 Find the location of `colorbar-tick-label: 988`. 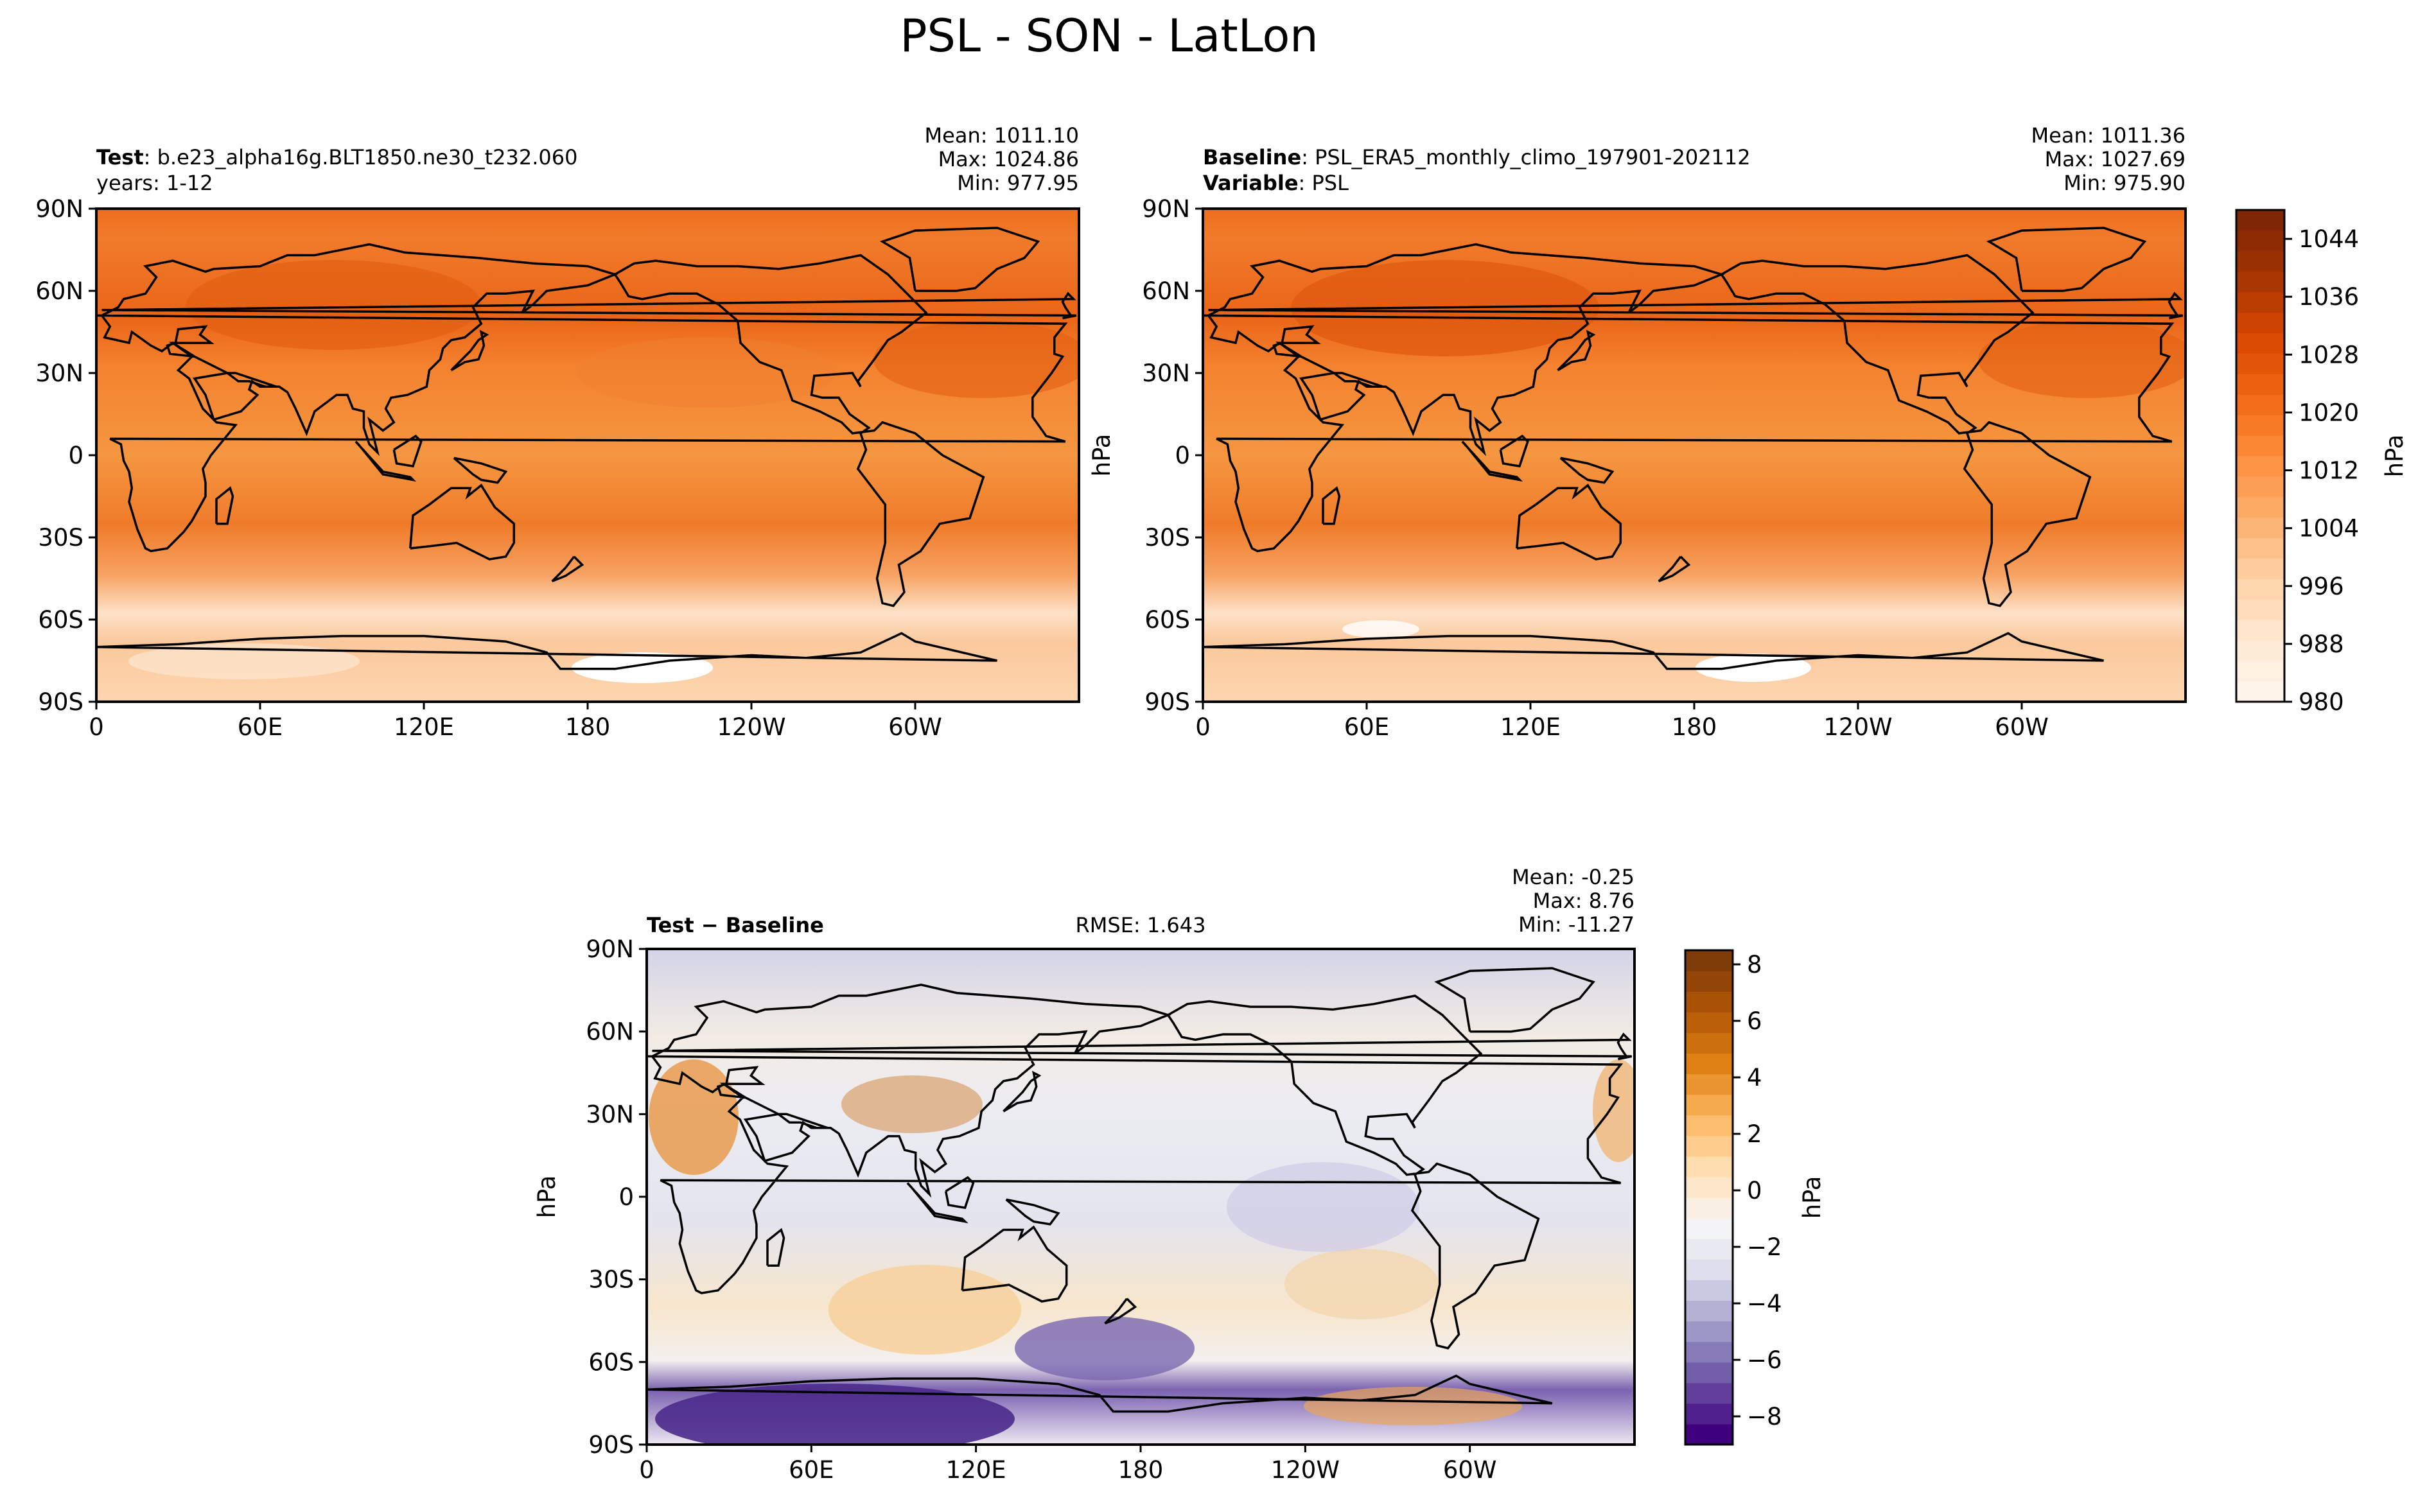

colorbar-tick-label: 988 is located at coordinates (2321, 644).